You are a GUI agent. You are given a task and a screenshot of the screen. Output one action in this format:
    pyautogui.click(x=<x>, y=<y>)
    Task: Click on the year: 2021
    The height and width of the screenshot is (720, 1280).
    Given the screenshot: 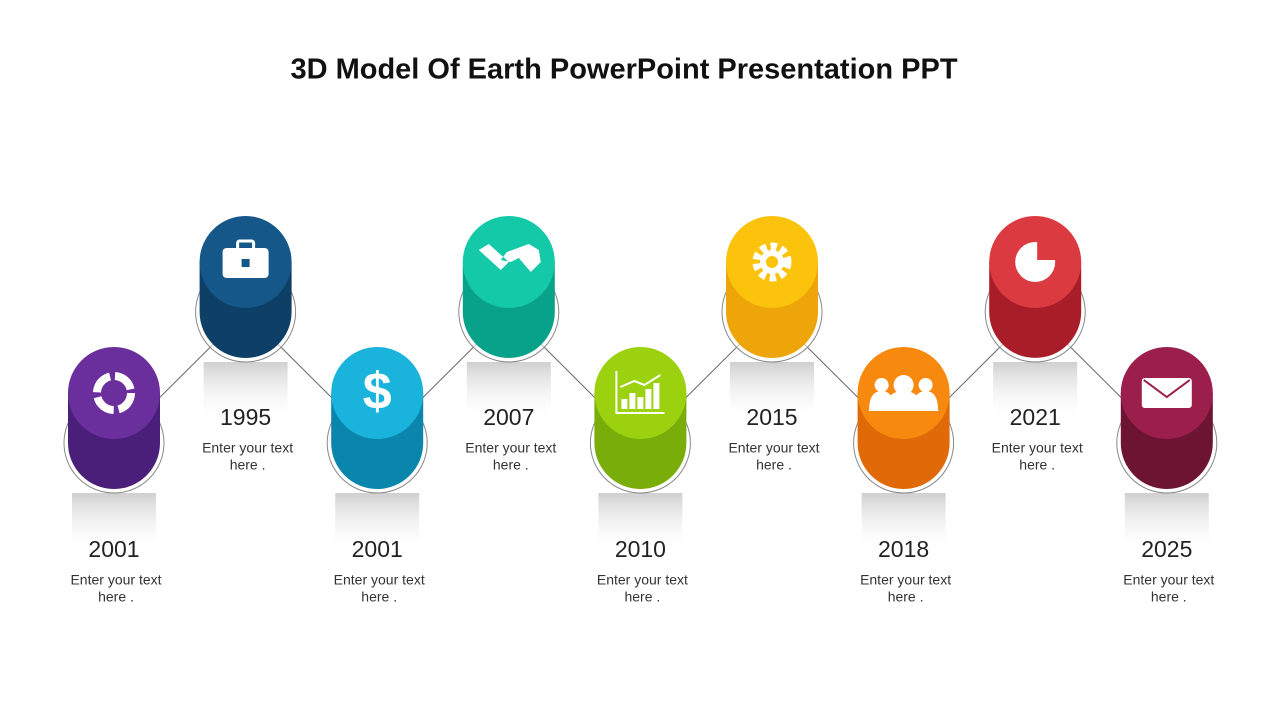 What is the action you would take?
    pyautogui.click(x=1035, y=417)
    